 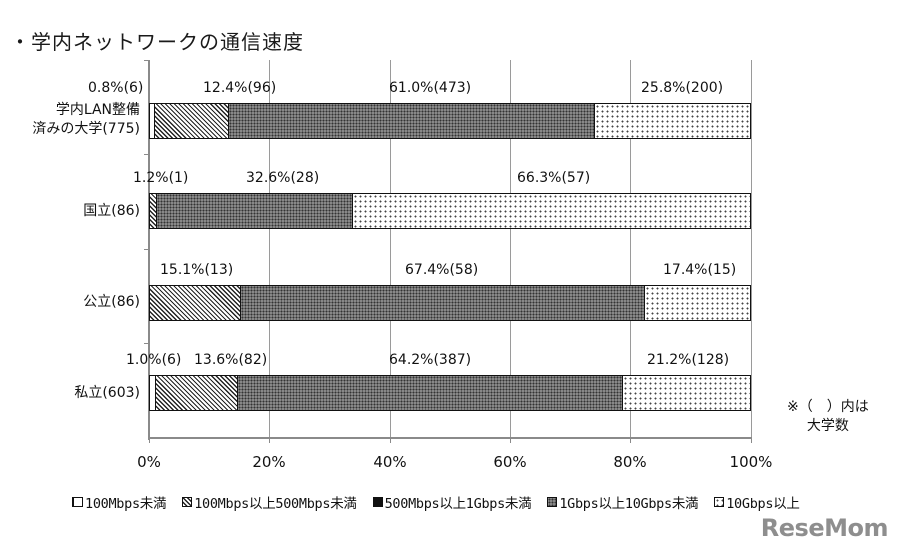 What do you see at coordinates (757, 502) in the screenshot?
I see `legend-item: 10Gbps以上` at bounding box center [757, 502].